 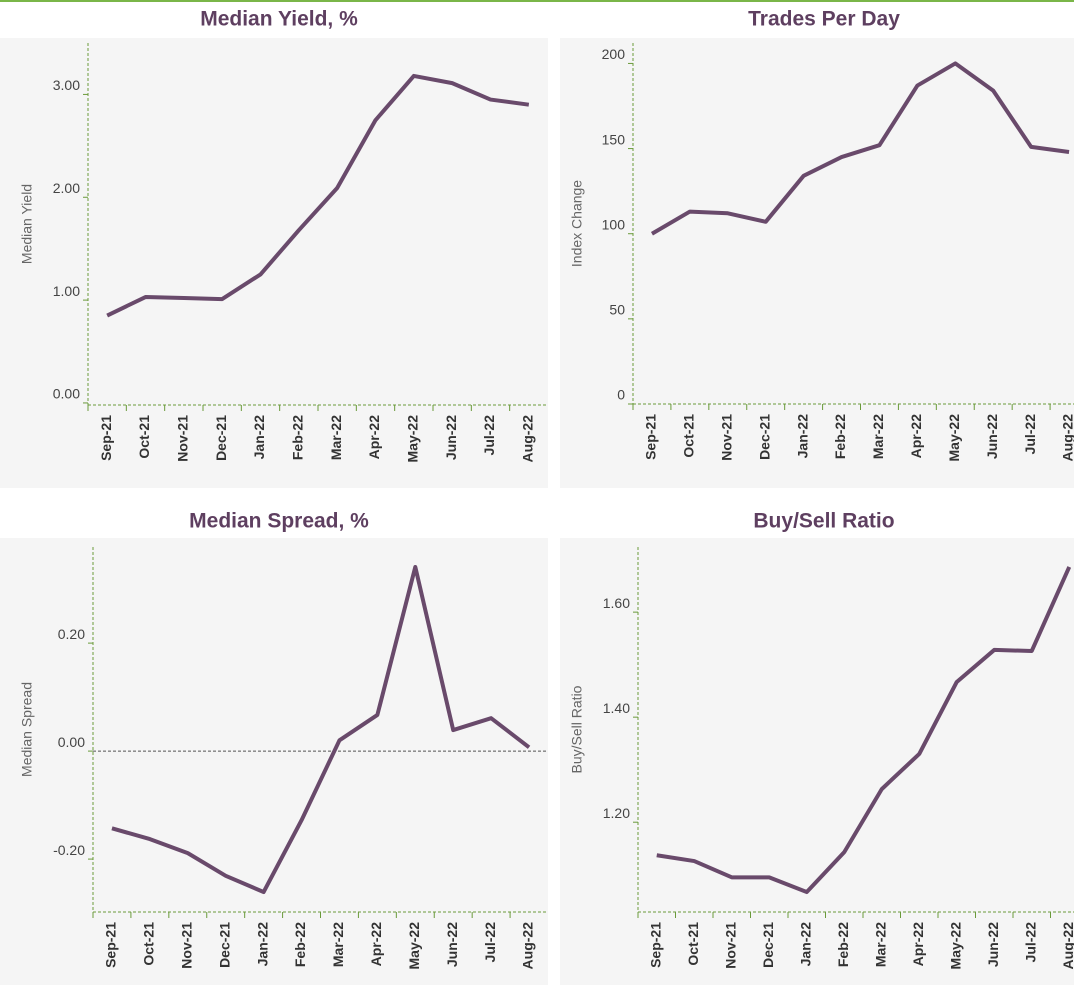 What do you see at coordinates (577, 729) in the screenshot?
I see `y-axis-label: Buy/Sell Ratio` at bounding box center [577, 729].